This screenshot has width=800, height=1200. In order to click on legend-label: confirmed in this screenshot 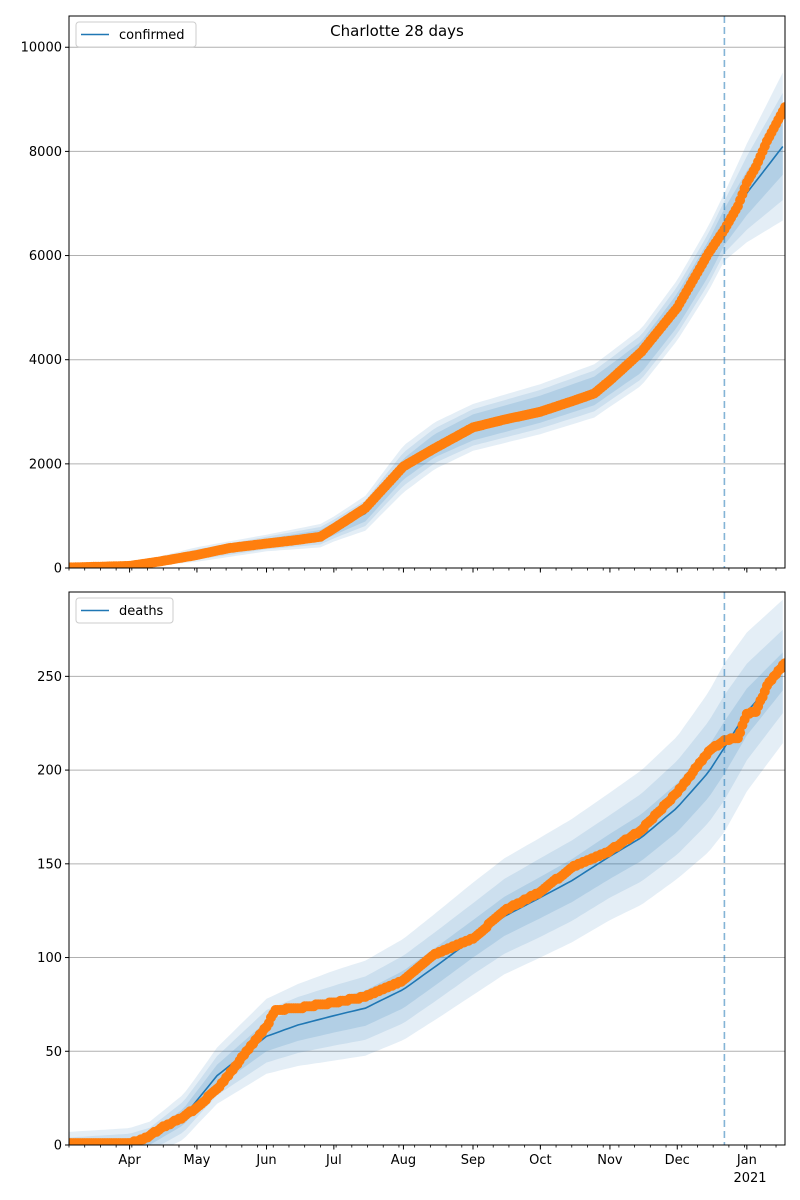, I will do `click(152, 35)`.